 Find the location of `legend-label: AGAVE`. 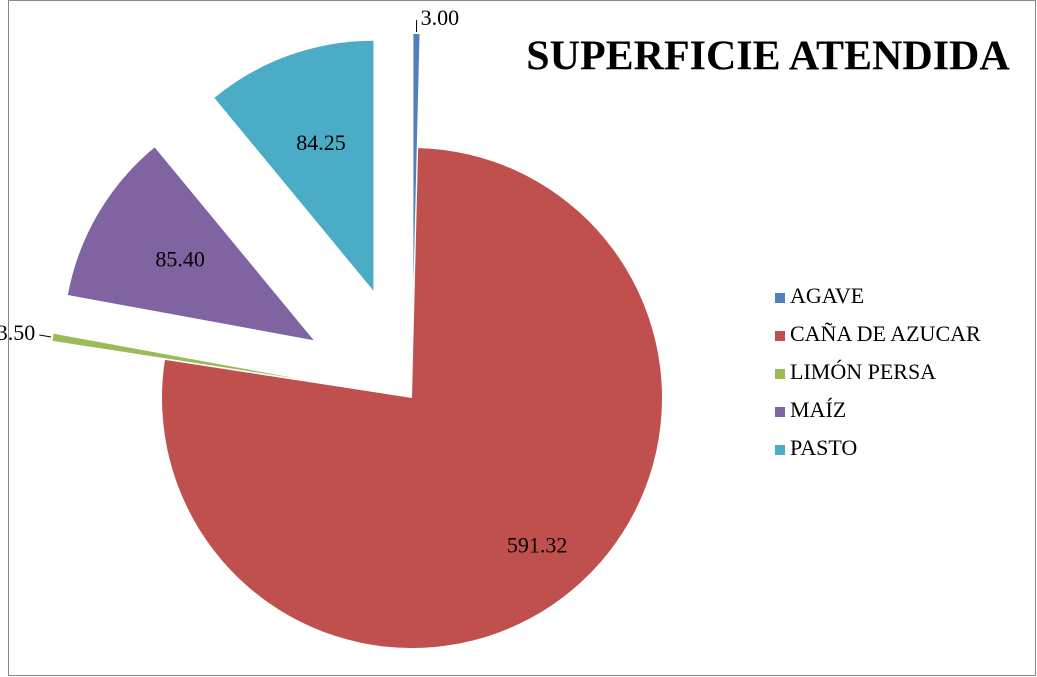

legend-label: AGAVE is located at coordinates (827, 295).